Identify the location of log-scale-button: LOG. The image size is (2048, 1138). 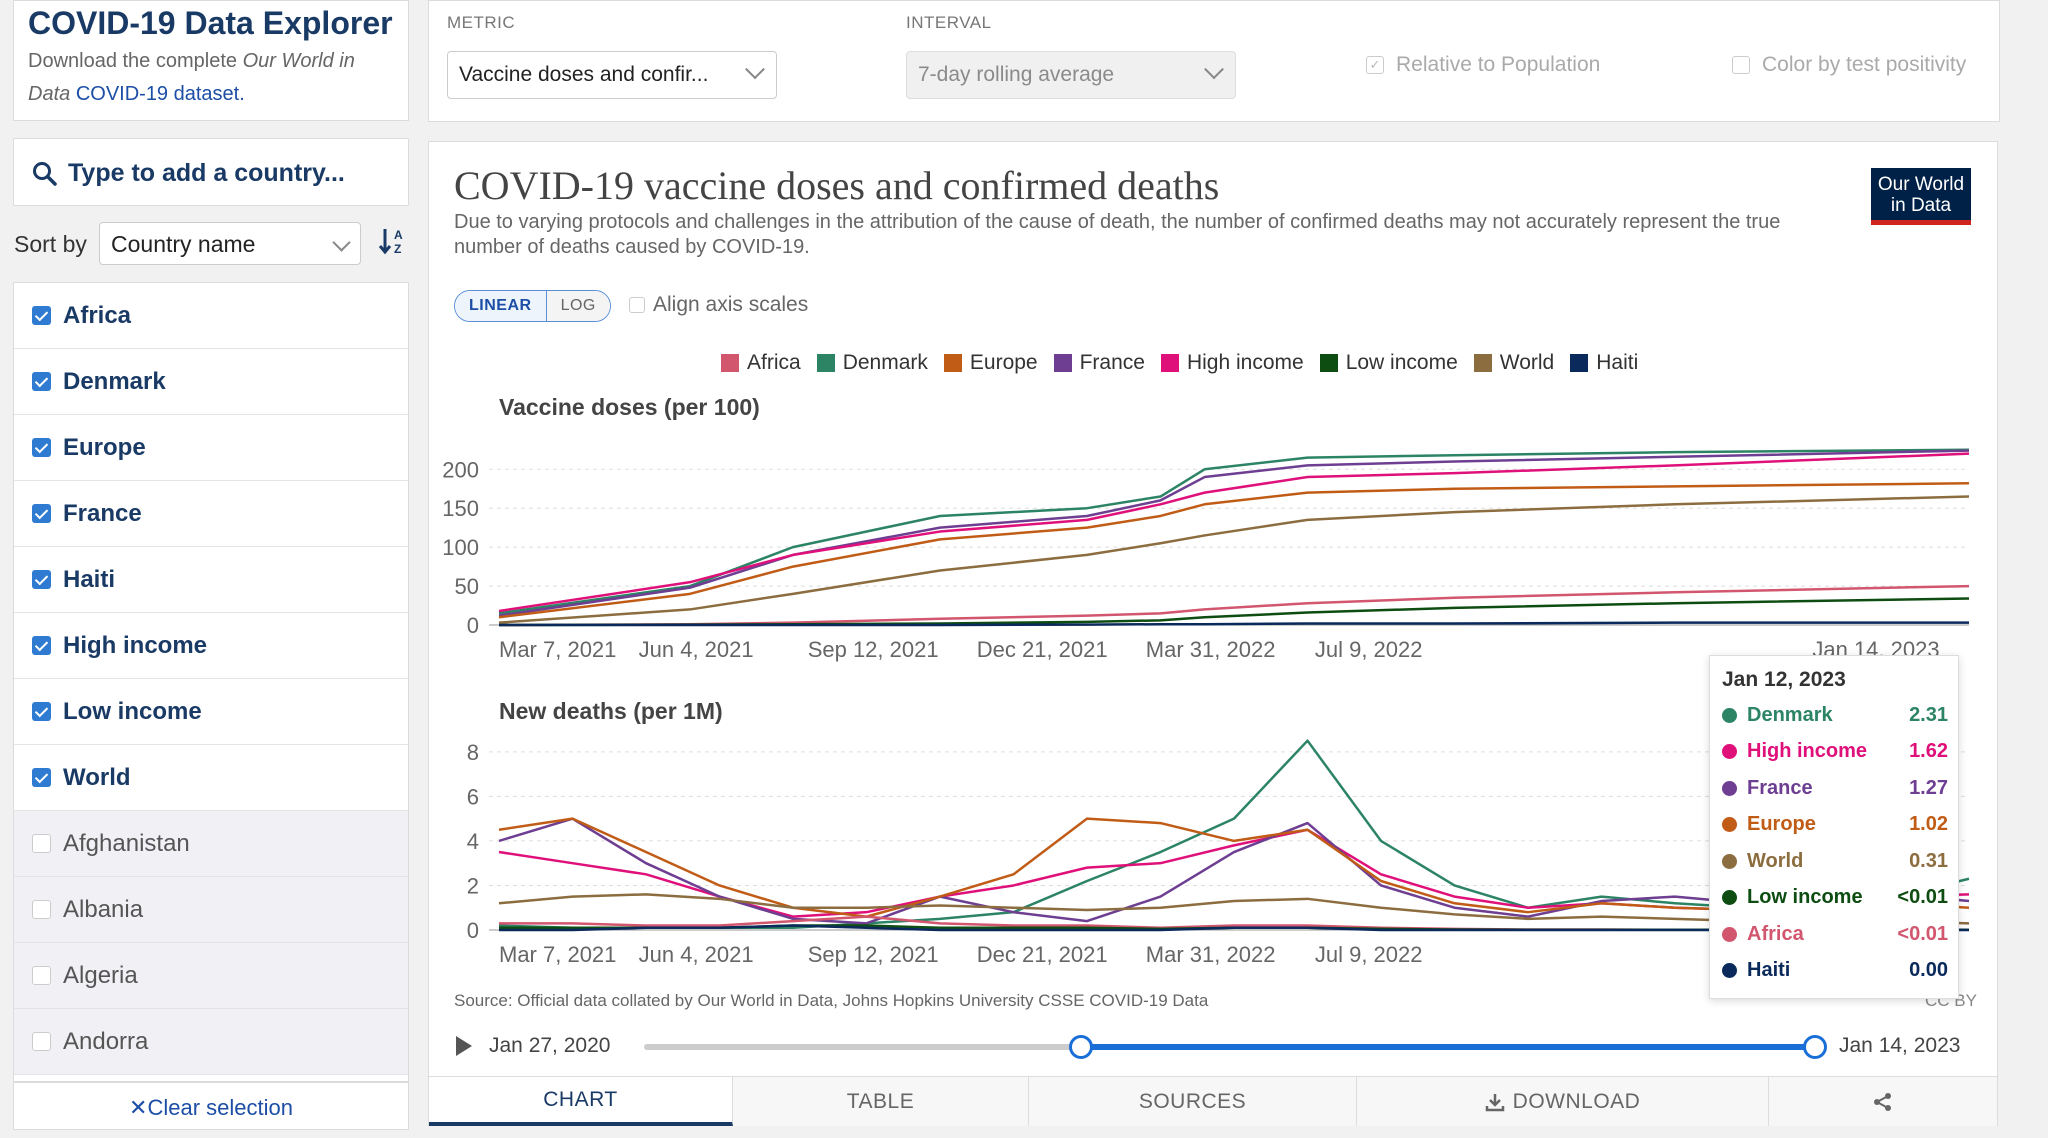
(578, 306).